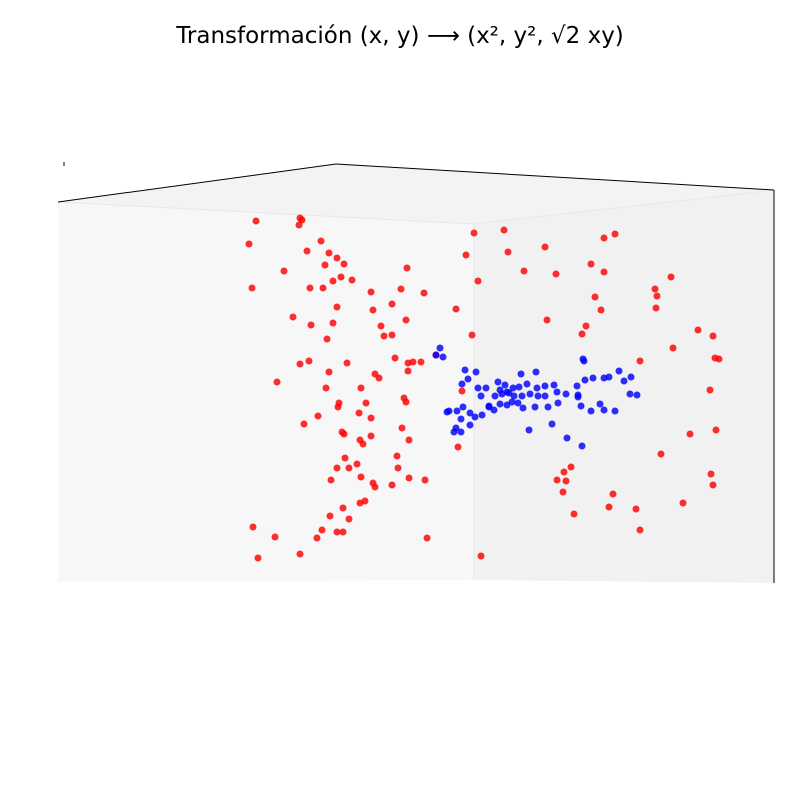 The height and width of the screenshot is (800, 800). What do you see at coordinates (416, 194) in the screenshot?
I see `top-pane` at bounding box center [416, 194].